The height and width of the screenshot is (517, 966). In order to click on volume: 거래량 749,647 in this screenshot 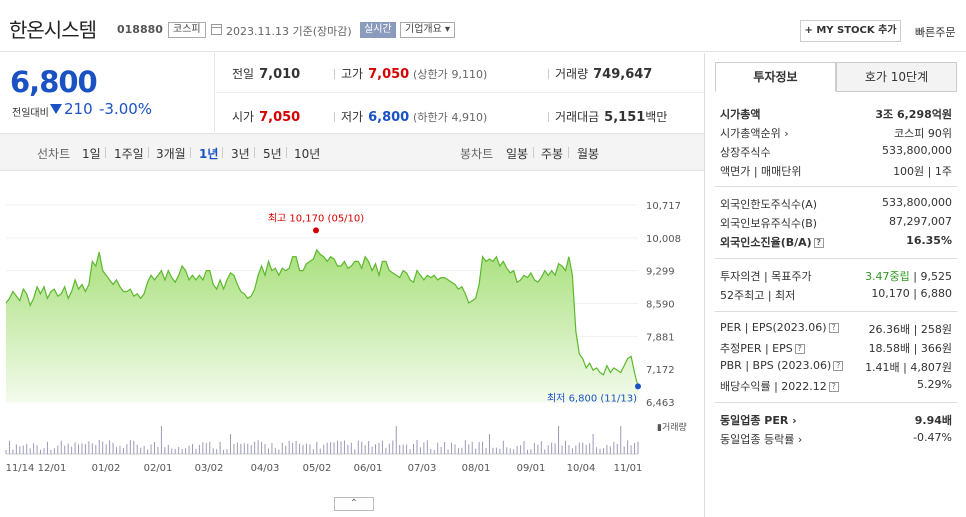, I will do `click(600, 73)`.